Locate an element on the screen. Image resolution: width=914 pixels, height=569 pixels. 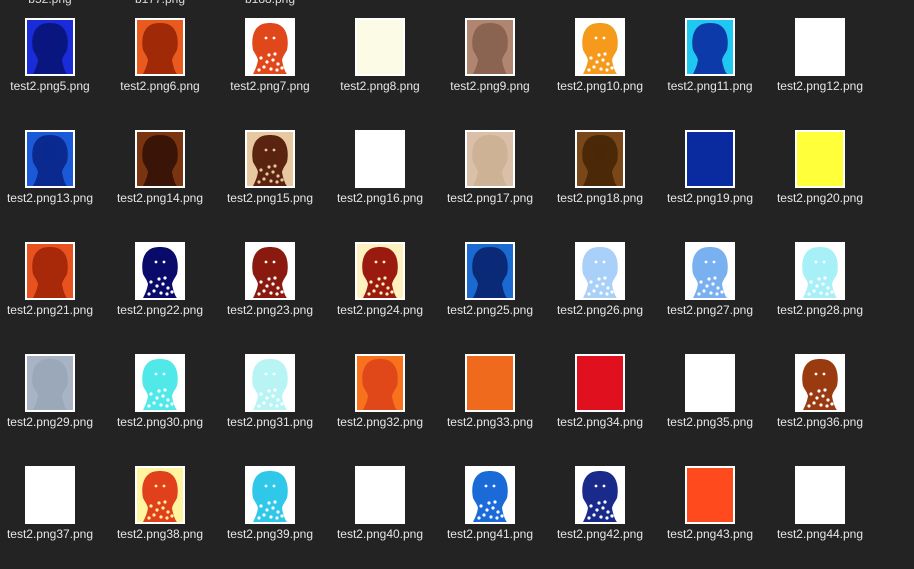
file-name: test2.png39.png is located at coordinates (270, 534).